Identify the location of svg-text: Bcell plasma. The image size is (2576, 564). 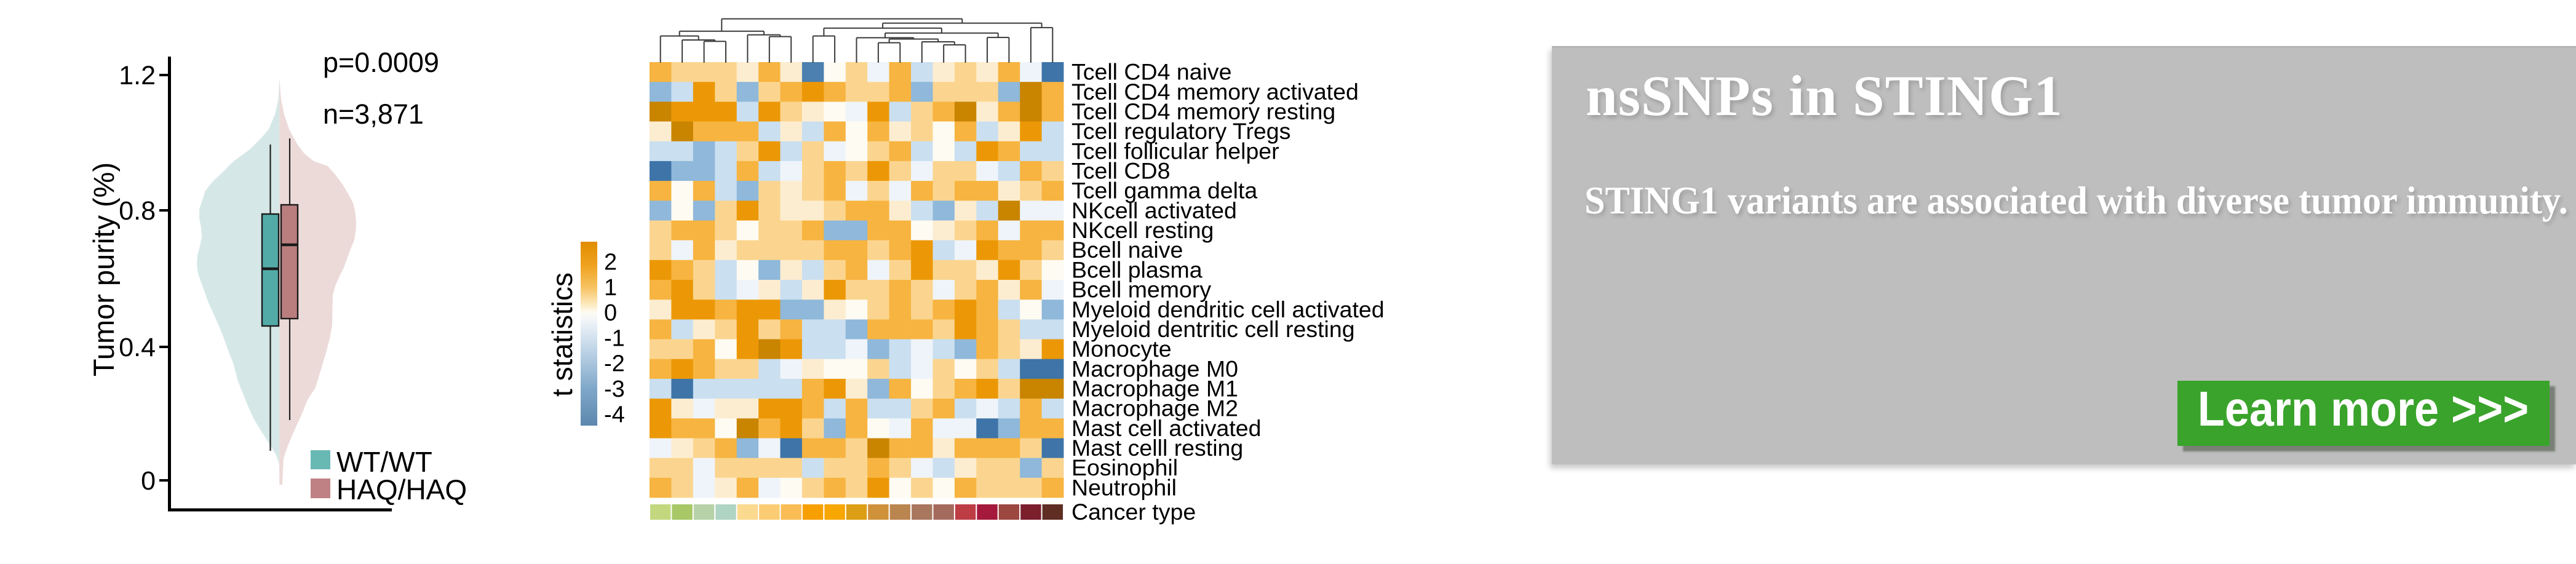
(1137, 269).